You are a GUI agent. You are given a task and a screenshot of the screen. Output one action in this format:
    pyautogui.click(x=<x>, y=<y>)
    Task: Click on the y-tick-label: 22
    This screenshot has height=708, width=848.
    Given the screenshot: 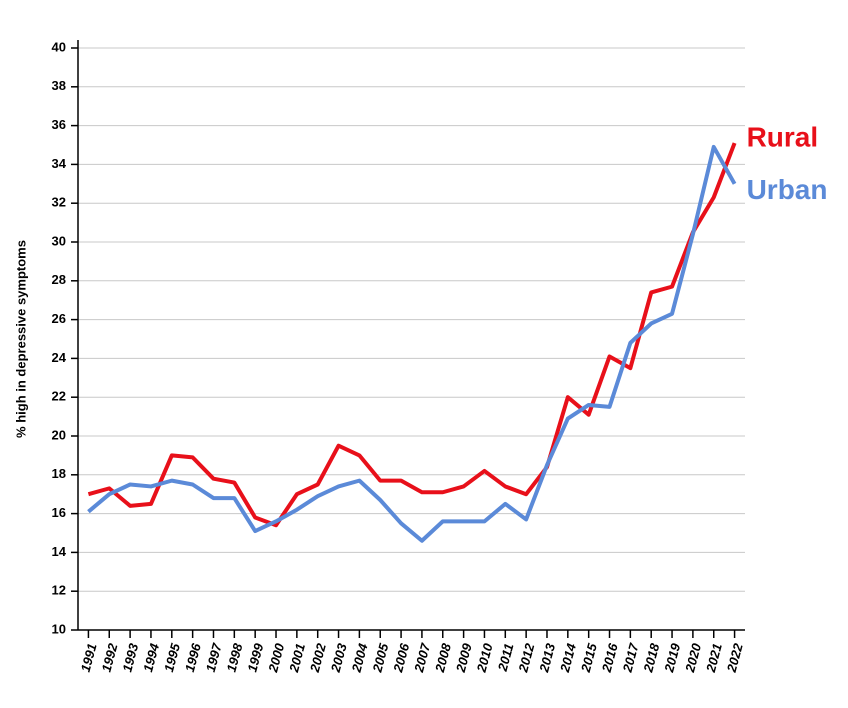 What is the action you would take?
    pyautogui.click(x=59, y=396)
    